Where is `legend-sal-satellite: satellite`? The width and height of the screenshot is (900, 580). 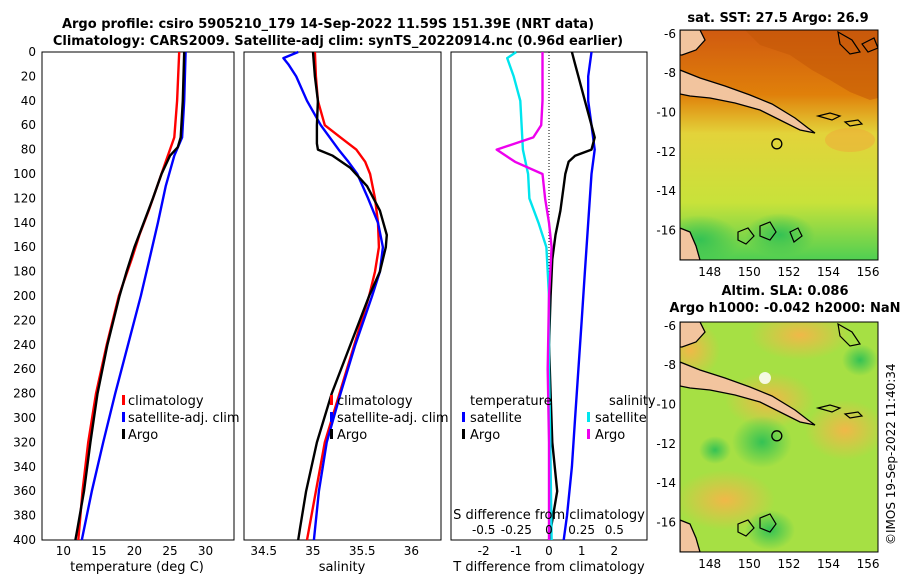
legend-sal-satellite: satellite is located at coordinates (621, 418).